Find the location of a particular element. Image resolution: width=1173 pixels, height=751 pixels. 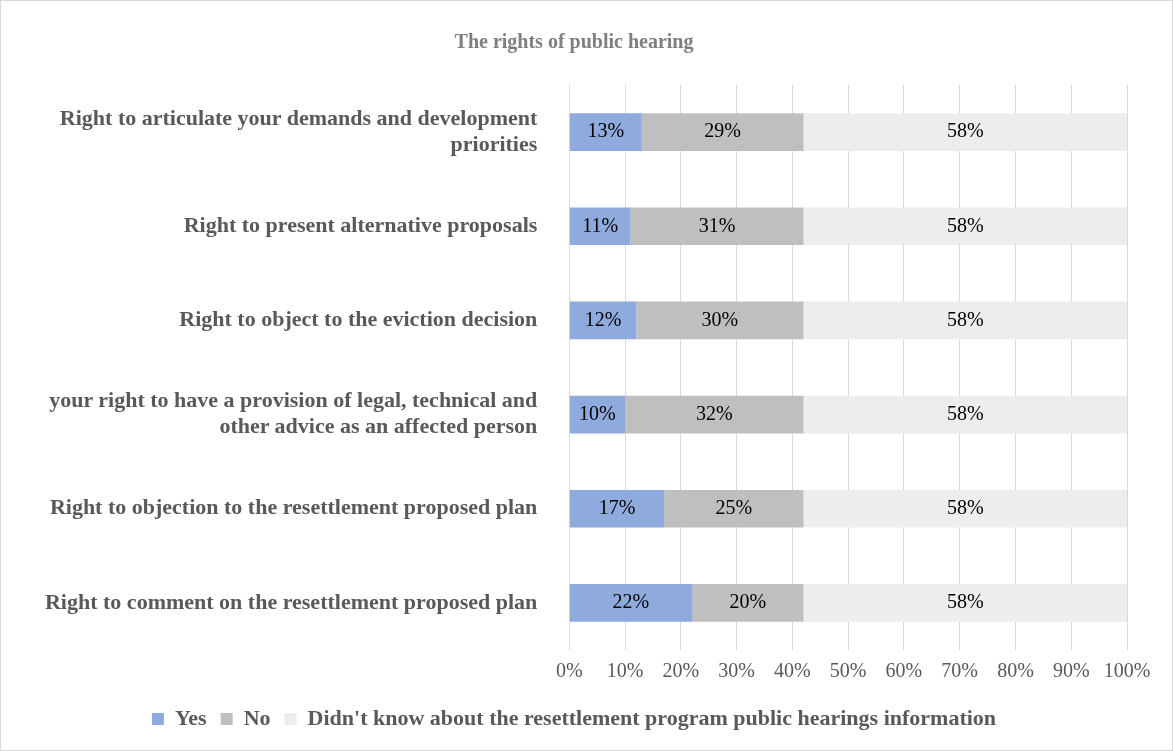

x-tick-label: 80% is located at coordinates (1015, 670).